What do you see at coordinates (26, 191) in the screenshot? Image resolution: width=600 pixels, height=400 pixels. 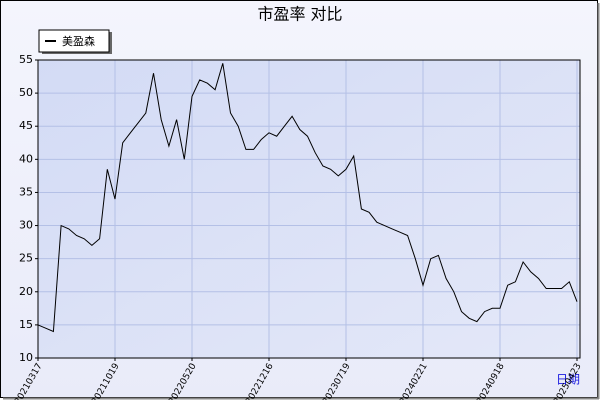 I see `y-tick-label: 35` at bounding box center [26, 191].